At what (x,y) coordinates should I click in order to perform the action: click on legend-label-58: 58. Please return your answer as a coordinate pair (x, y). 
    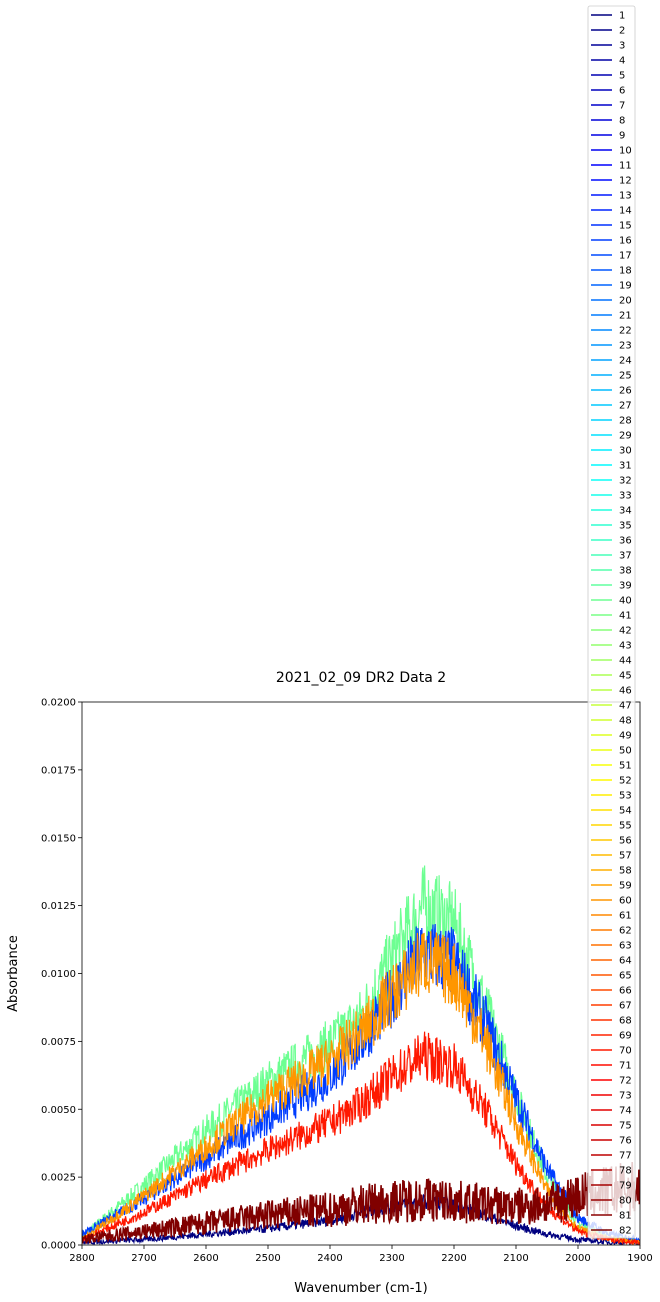
    Looking at the image, I should click on (625, 871).